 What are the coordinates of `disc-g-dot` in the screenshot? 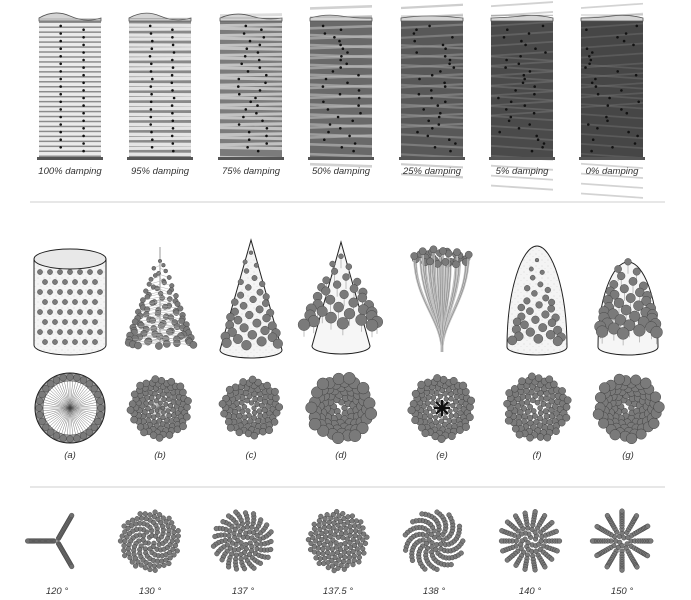 It's located at (615, 435).